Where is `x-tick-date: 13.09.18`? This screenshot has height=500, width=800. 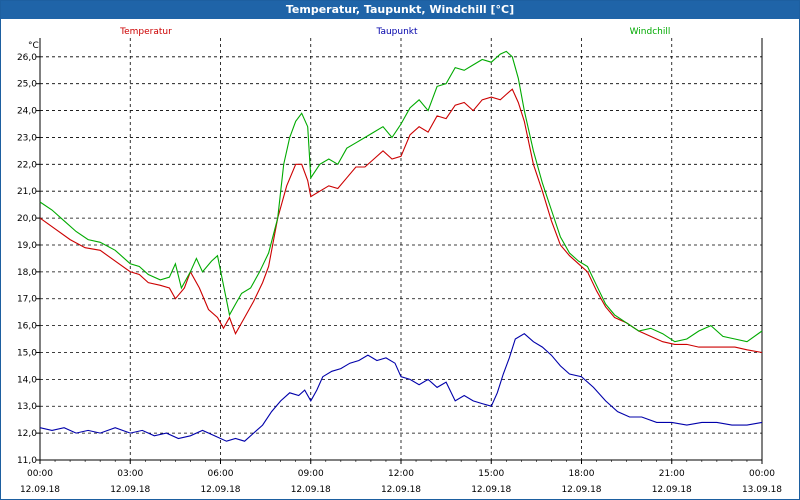 x-tick-date: 13.09.18 is located at coordinates (762, 490).